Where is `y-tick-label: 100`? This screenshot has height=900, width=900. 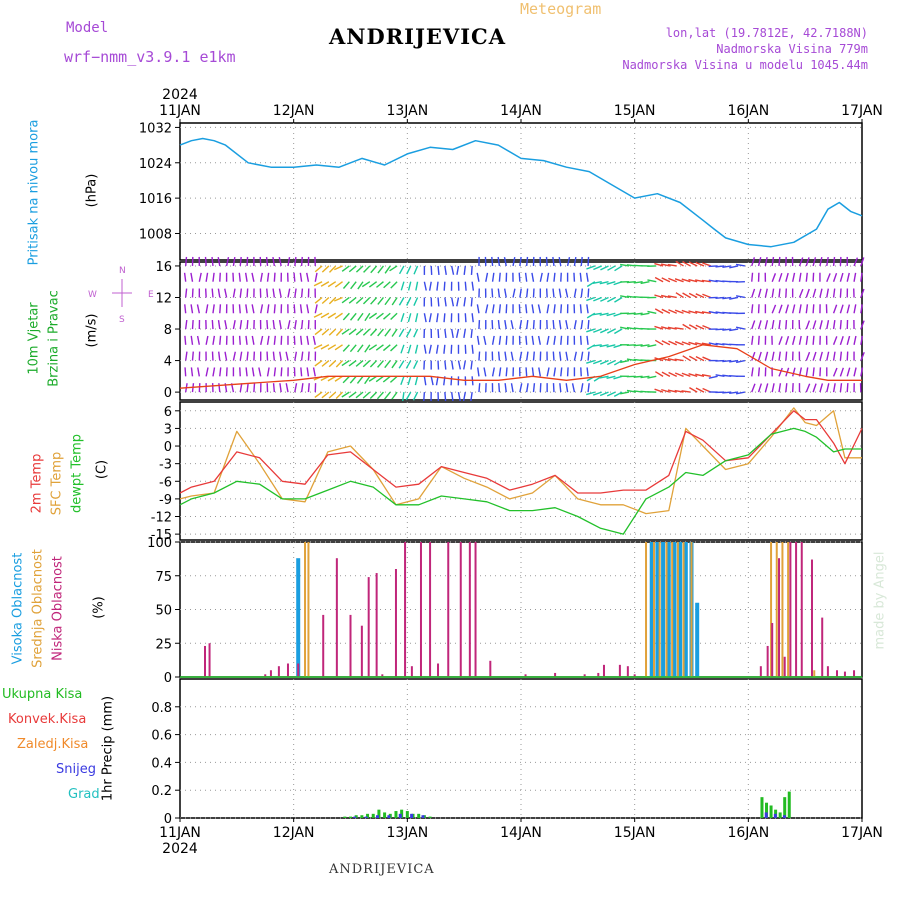 y-tick-label: 100 is located at coordinates (159, 543).